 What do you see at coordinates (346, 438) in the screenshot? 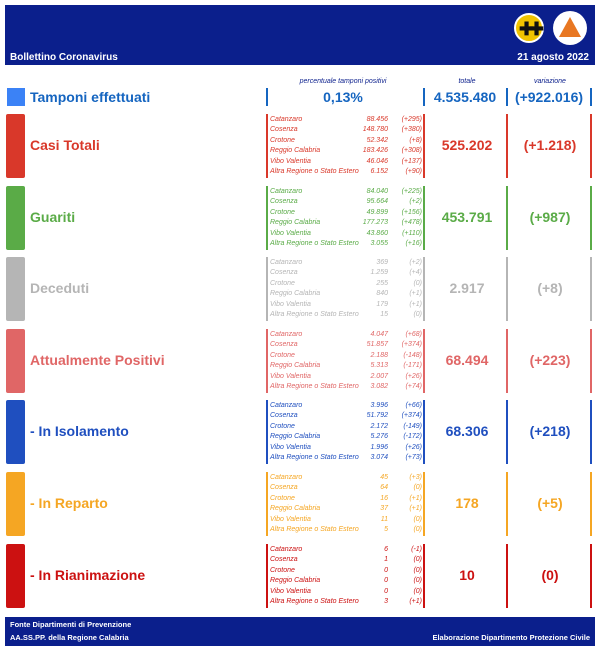
I see `province-row: Reggio Calabria 5.276 (-172)` at bounding box center [346, 438].